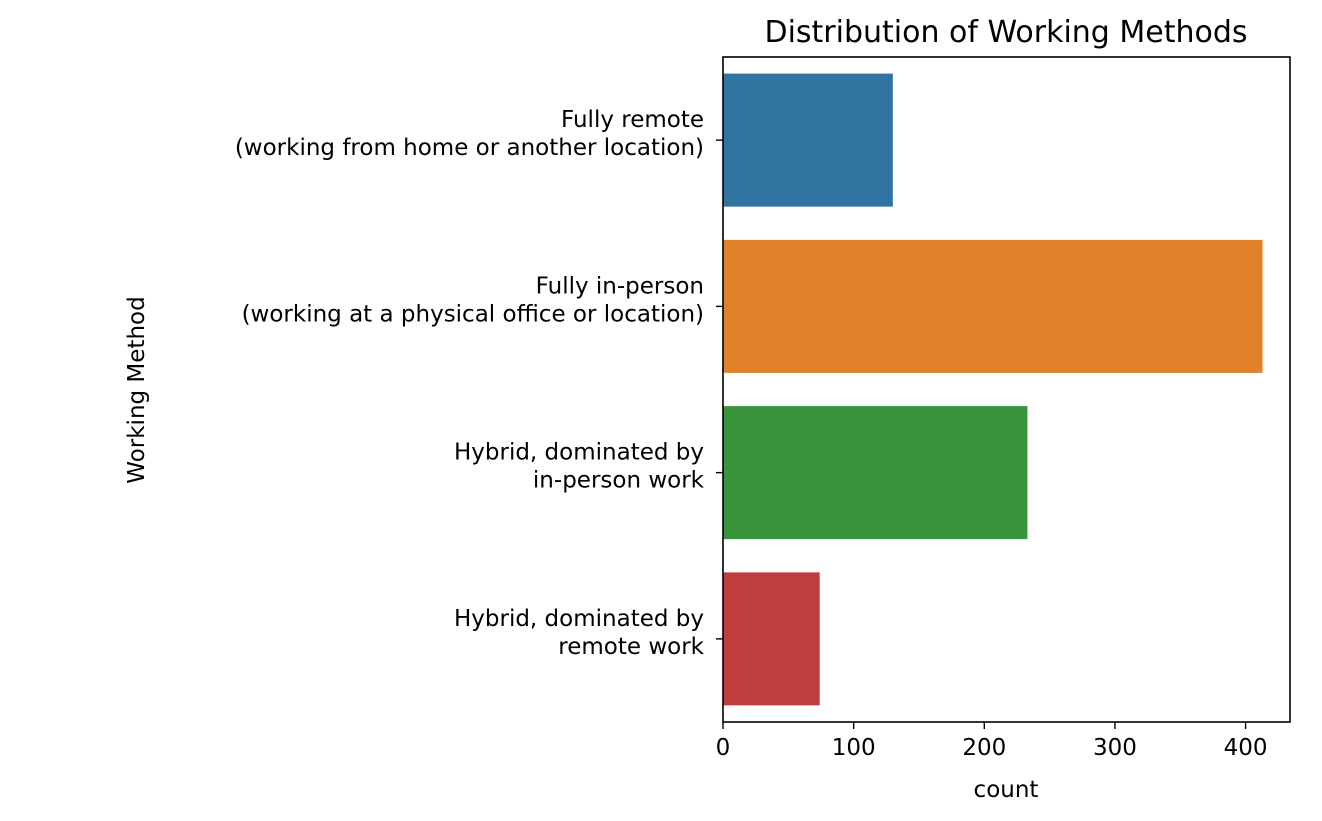 The image size is (1322, 821). What do you see at coordinates (579, 467) in the screenshot?
I see `y-tick-label-3: Hybrid, dominated by in-person work` at bounding box center [579, 467].